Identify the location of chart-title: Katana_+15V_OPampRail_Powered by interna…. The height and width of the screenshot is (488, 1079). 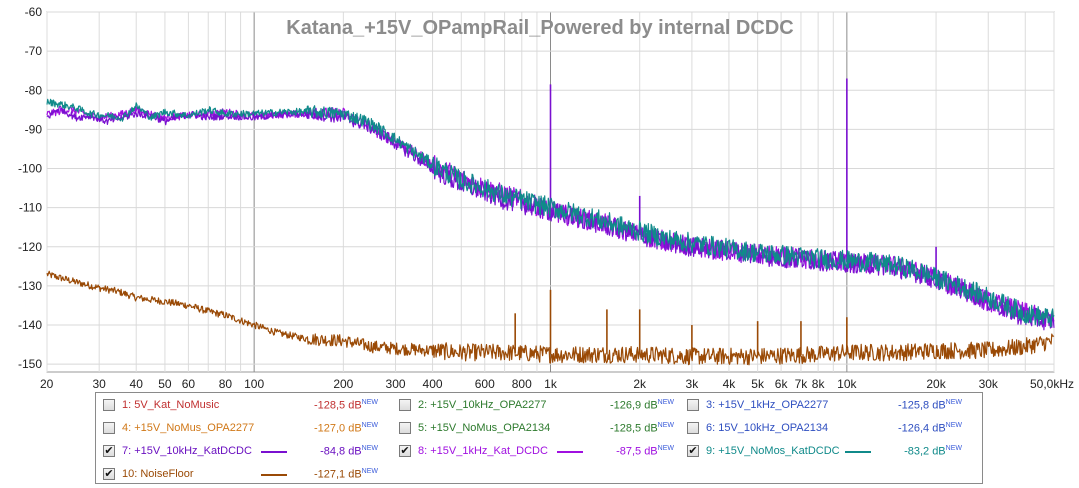
(539, 28).